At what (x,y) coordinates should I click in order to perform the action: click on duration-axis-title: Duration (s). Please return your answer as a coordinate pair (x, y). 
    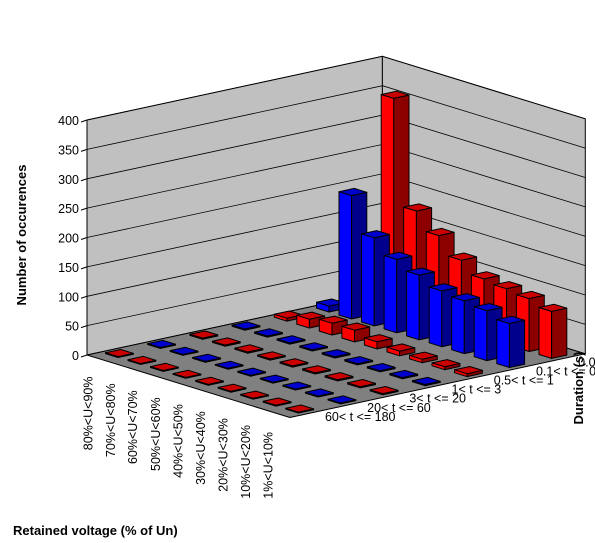
    Looking at the image, I should click on (578, 388).